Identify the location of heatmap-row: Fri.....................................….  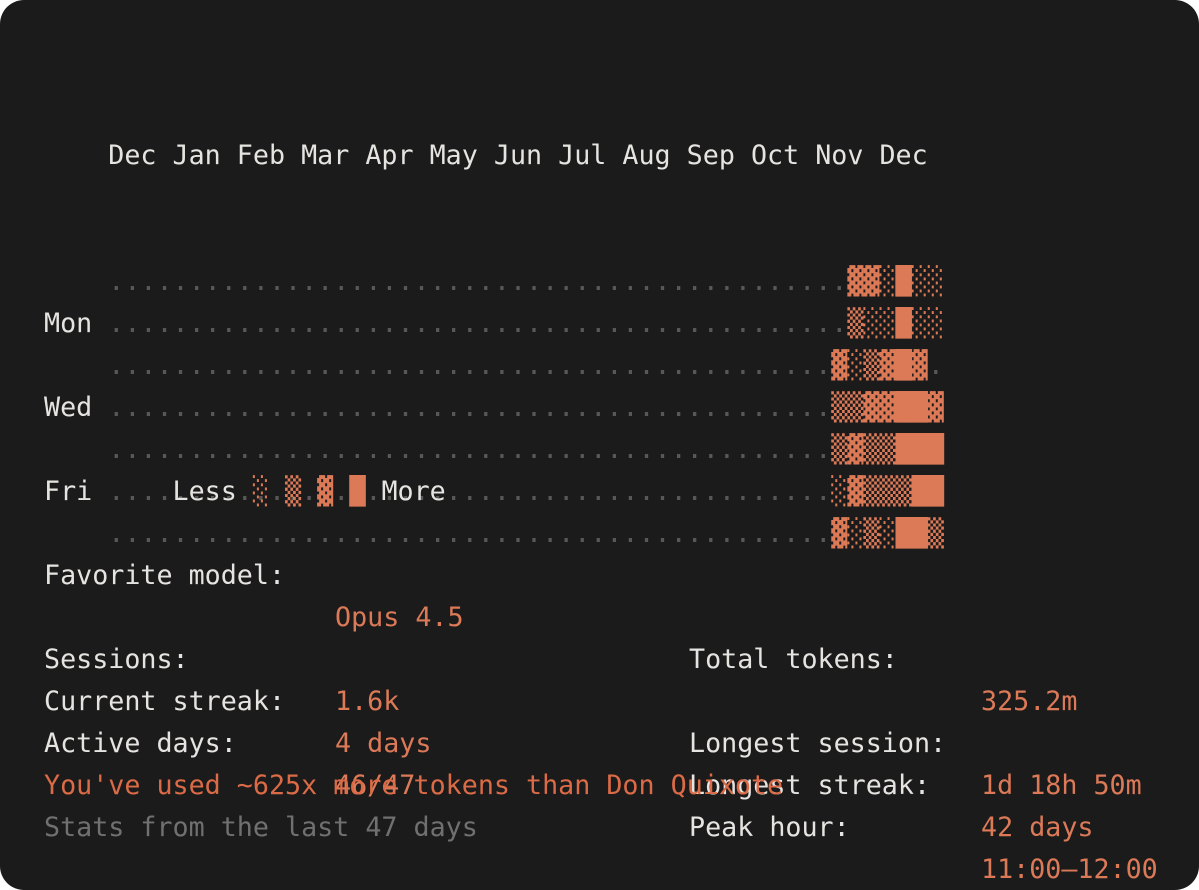
(494, 492).